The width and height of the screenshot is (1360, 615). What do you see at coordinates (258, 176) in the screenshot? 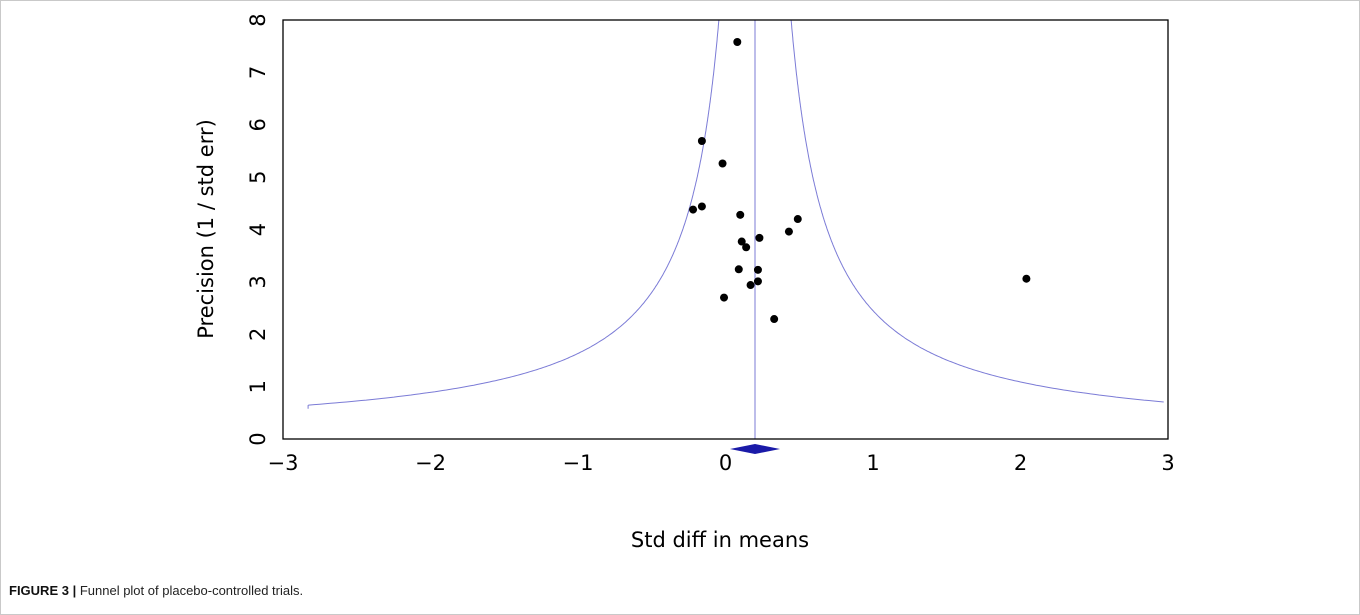
I see `y-tick-label: 5` at bounding box center [258, 176].